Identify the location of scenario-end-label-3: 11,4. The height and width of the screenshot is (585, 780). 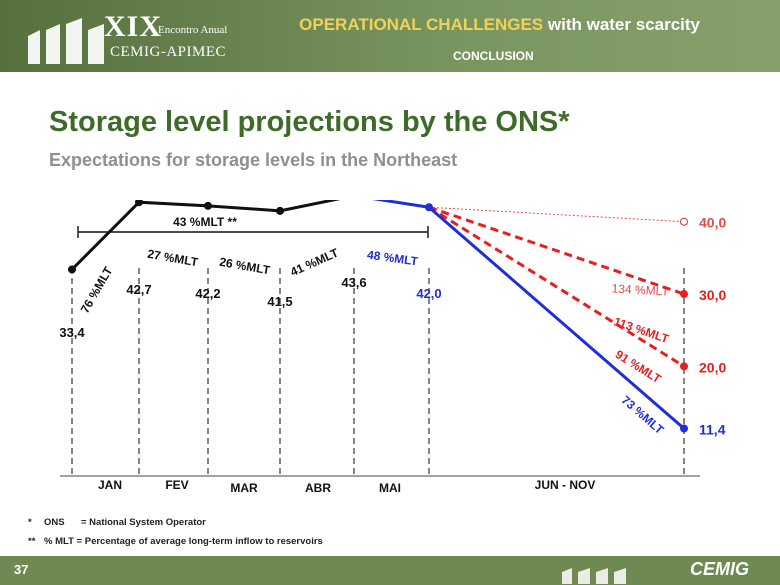
(712, 430).